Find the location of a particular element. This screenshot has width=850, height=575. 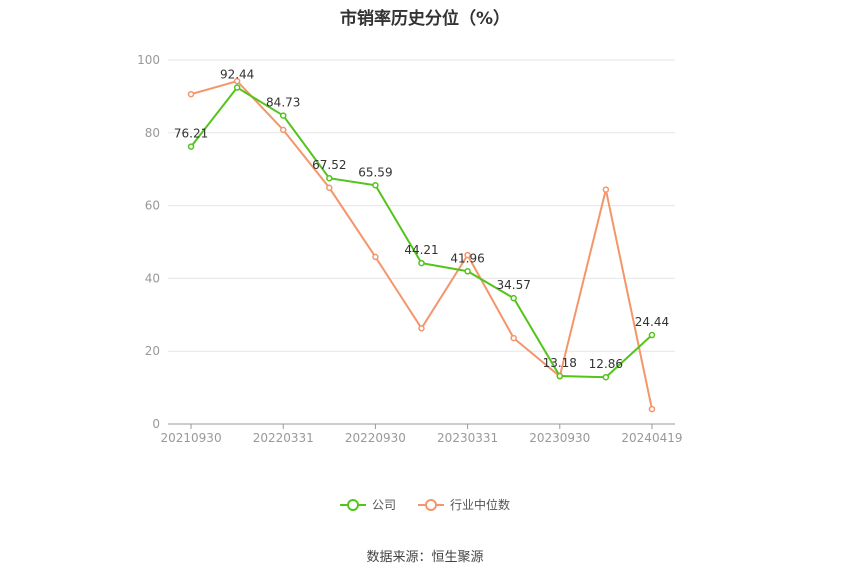

data-label: 34.57 is located at coordinates (514, 285).